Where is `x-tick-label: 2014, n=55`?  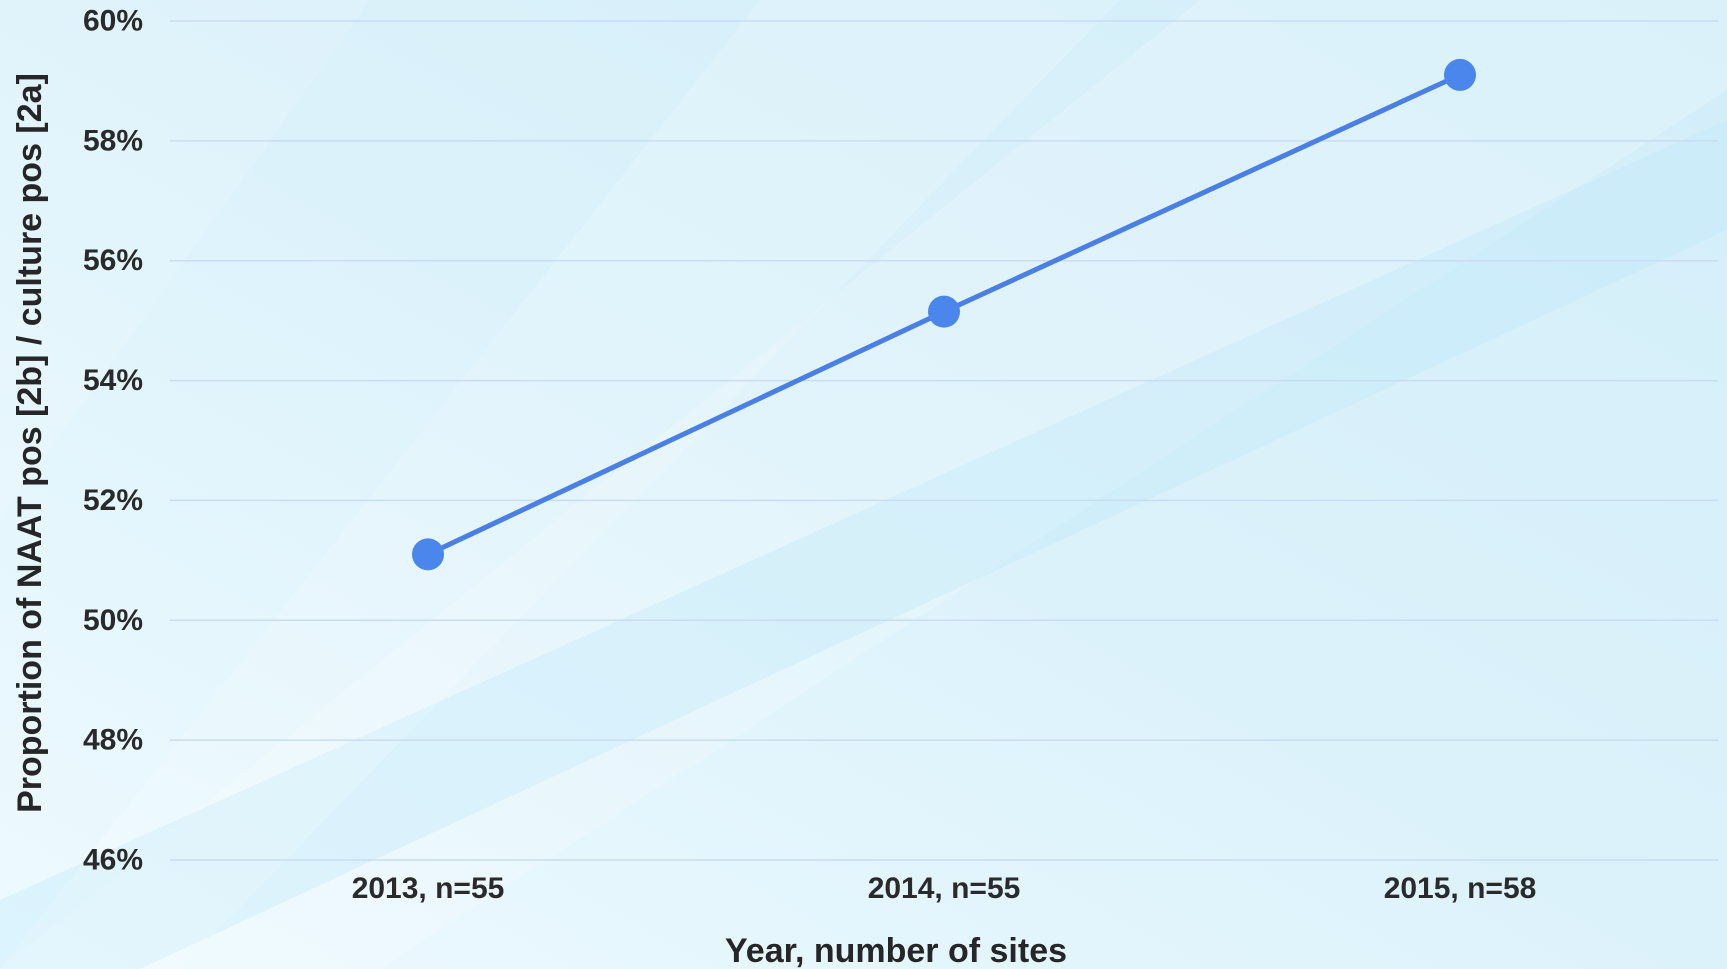
x-tick-label: 2014, n=55 is located at coordinates (944, 888).